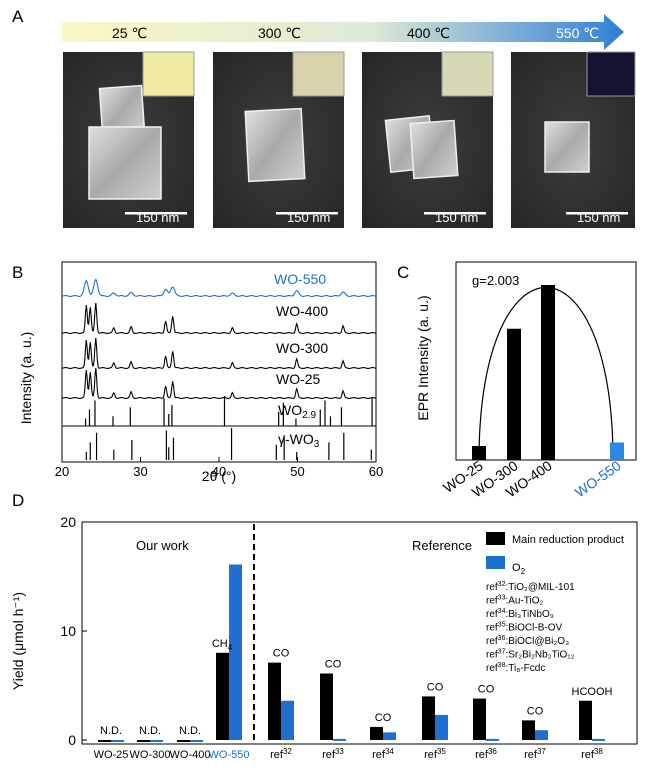  Describe the element at coordinates (592, 692) in the screenshot. I see `bar-product-label: HCOOH` at that location.